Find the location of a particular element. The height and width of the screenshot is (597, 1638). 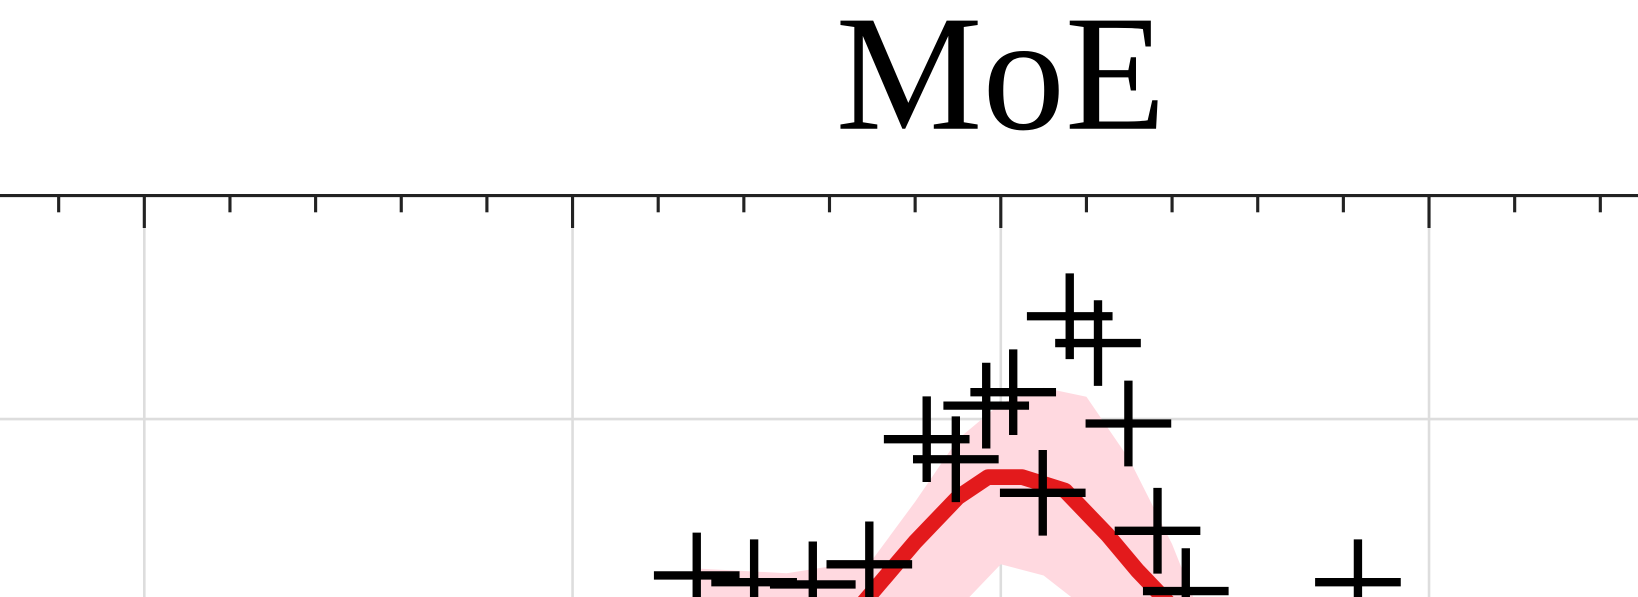

chart-title: MoE is located at coordinates (1001, 82).